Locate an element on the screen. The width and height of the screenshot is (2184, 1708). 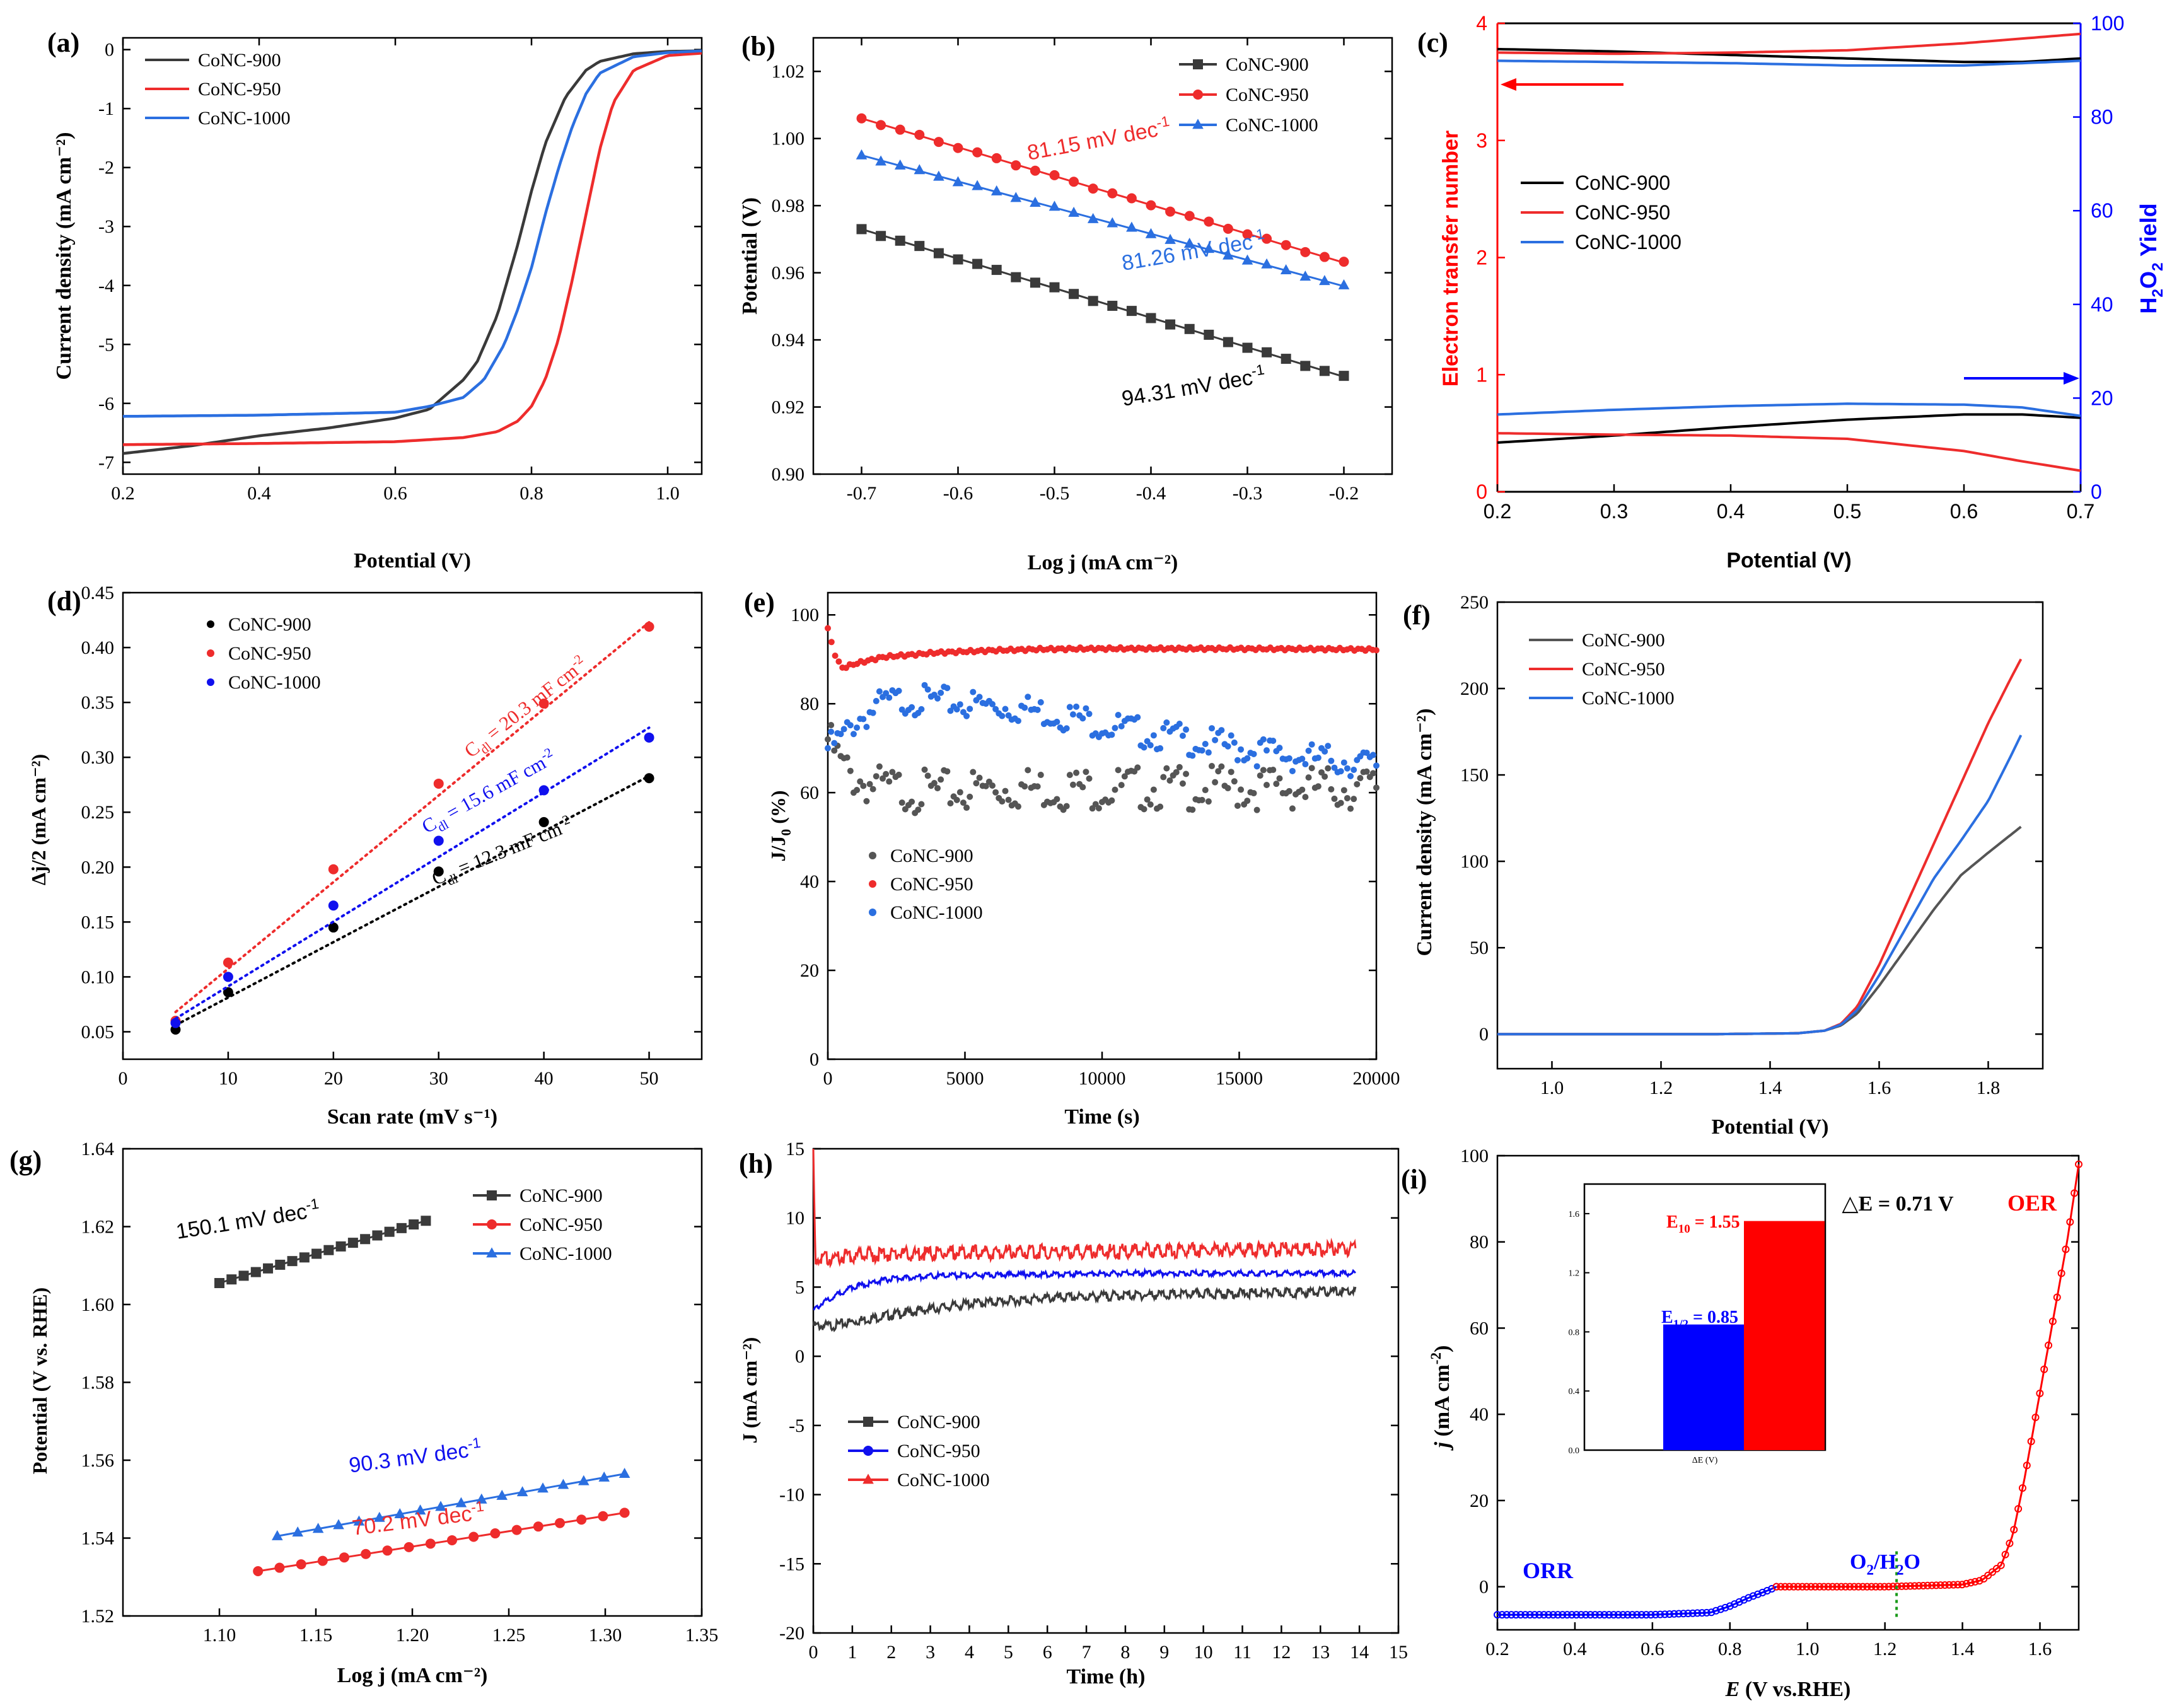
x-tick-label: 10 is located at coordinates (1203, 1652).